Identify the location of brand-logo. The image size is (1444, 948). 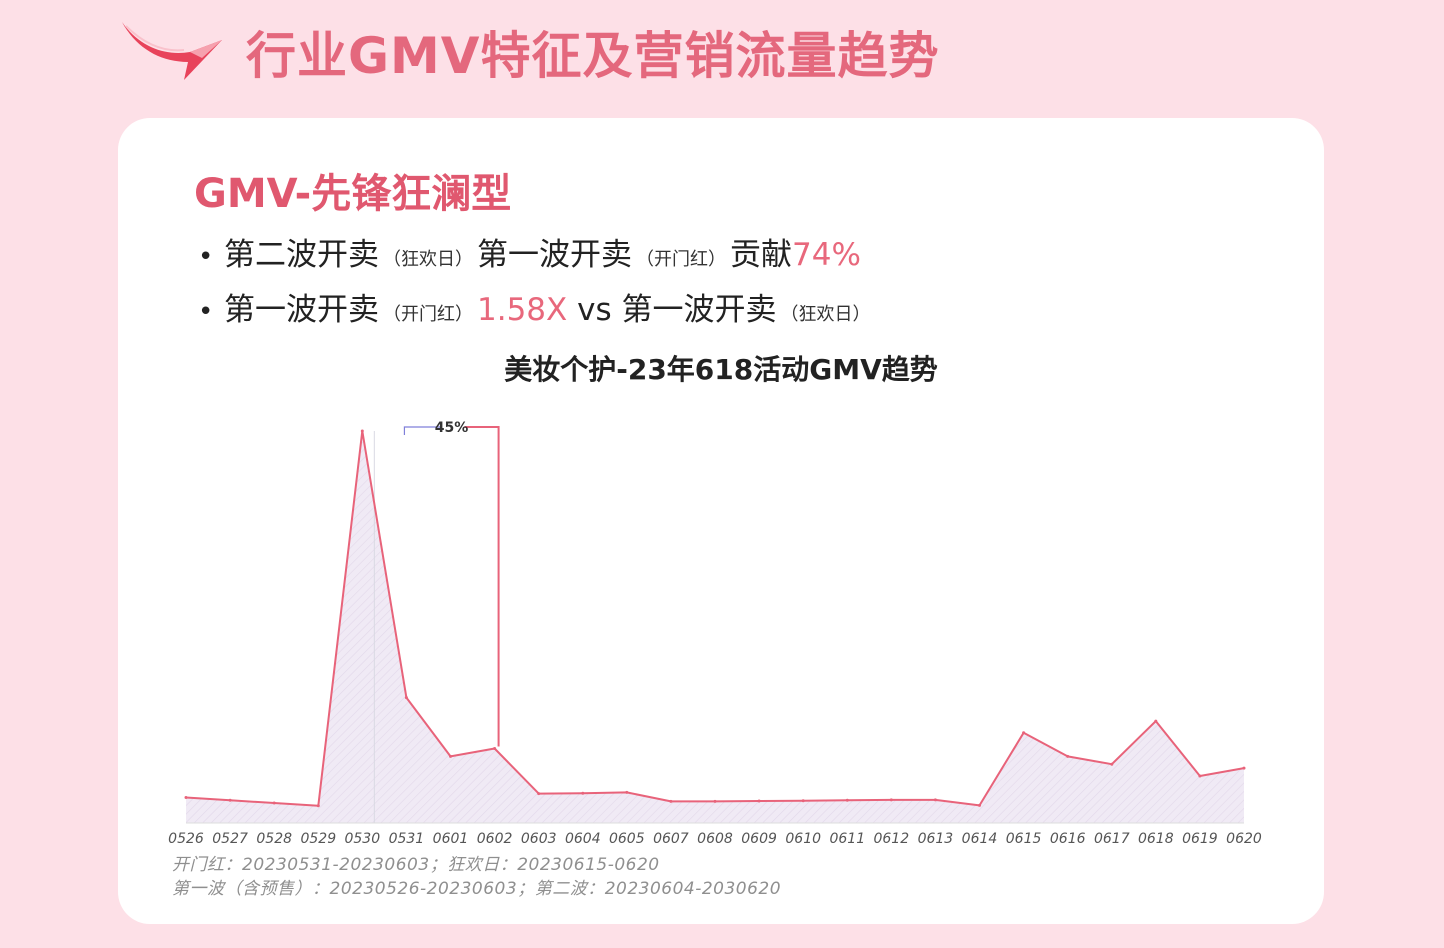
(173, 53).